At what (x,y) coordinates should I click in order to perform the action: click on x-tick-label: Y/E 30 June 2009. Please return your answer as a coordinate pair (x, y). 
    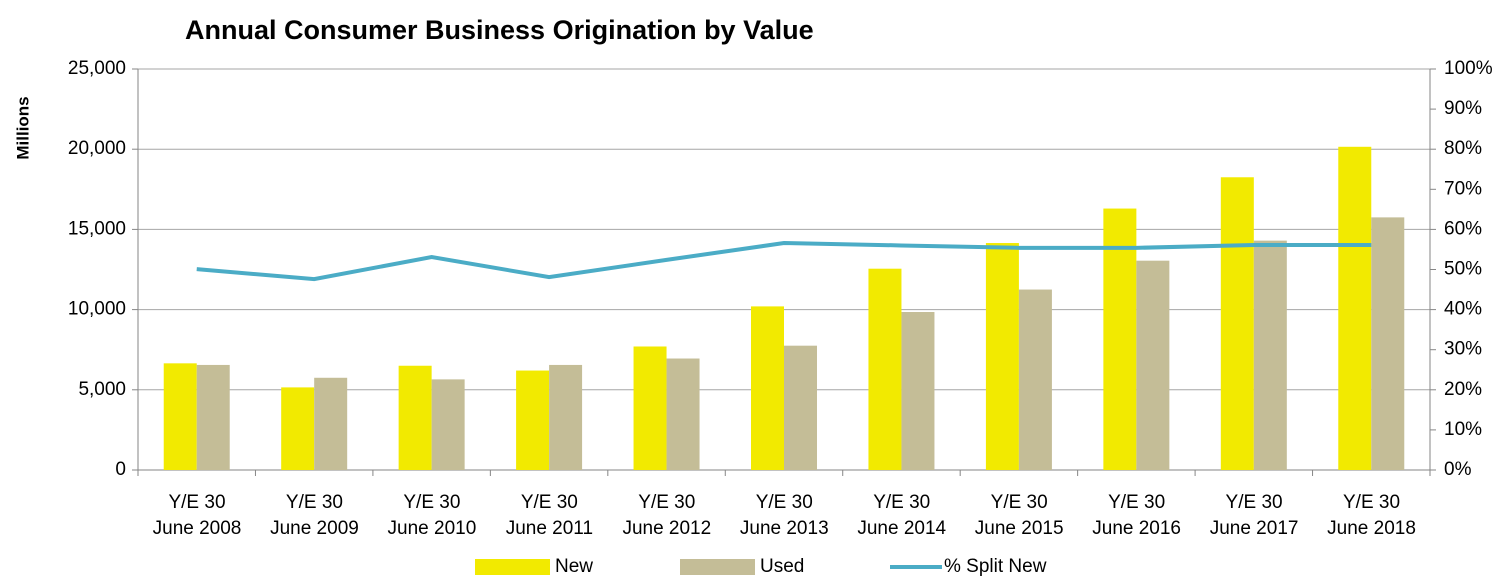
    Looking at the image, I should click on (314, 515).